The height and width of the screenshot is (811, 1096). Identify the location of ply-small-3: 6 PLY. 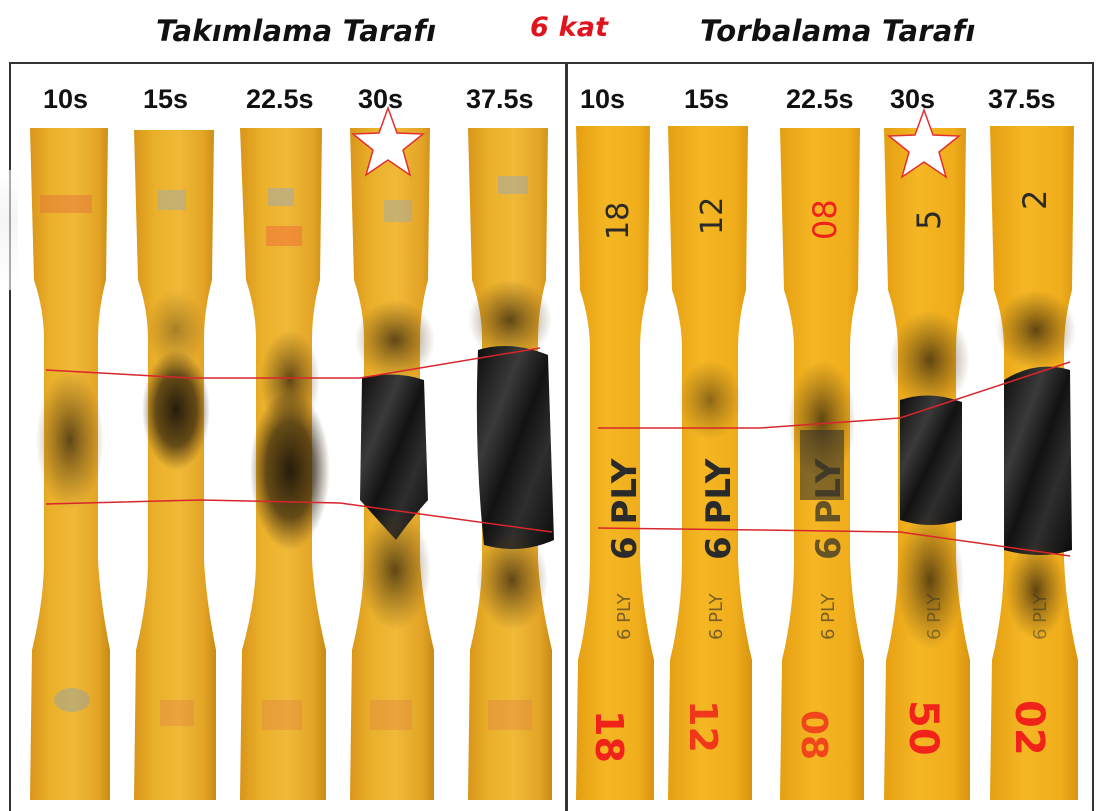
(828, 616).